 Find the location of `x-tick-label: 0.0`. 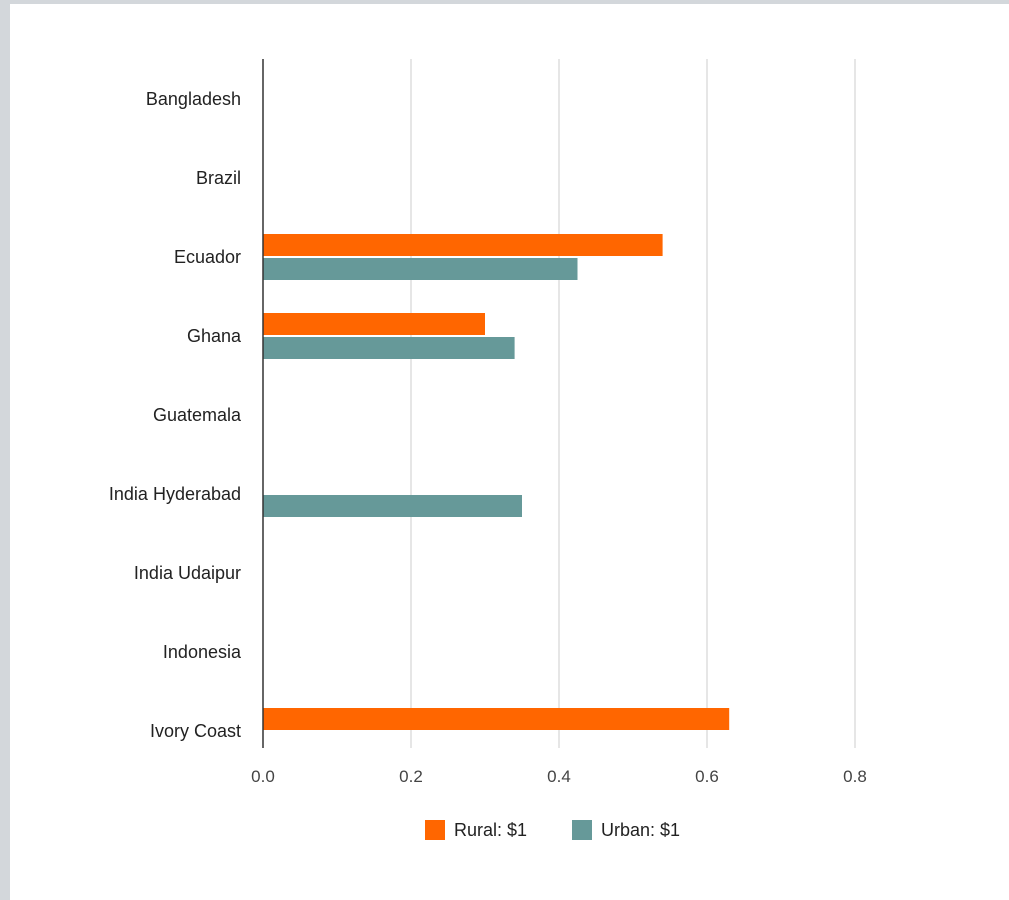

x-tick-label: 0.0 is located at coordinates (263, 776).